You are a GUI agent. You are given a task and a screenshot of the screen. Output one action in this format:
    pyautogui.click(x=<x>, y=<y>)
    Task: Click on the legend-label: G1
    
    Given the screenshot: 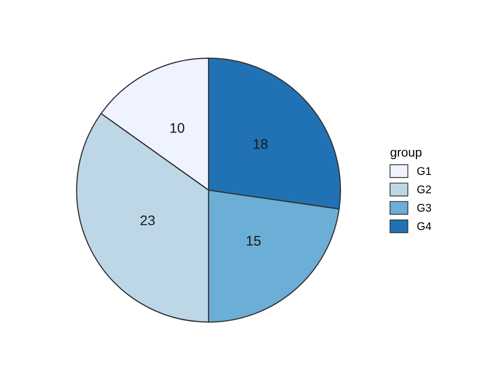 What is the action you would take?
    pyautogui.click(x=424, y=171)
    